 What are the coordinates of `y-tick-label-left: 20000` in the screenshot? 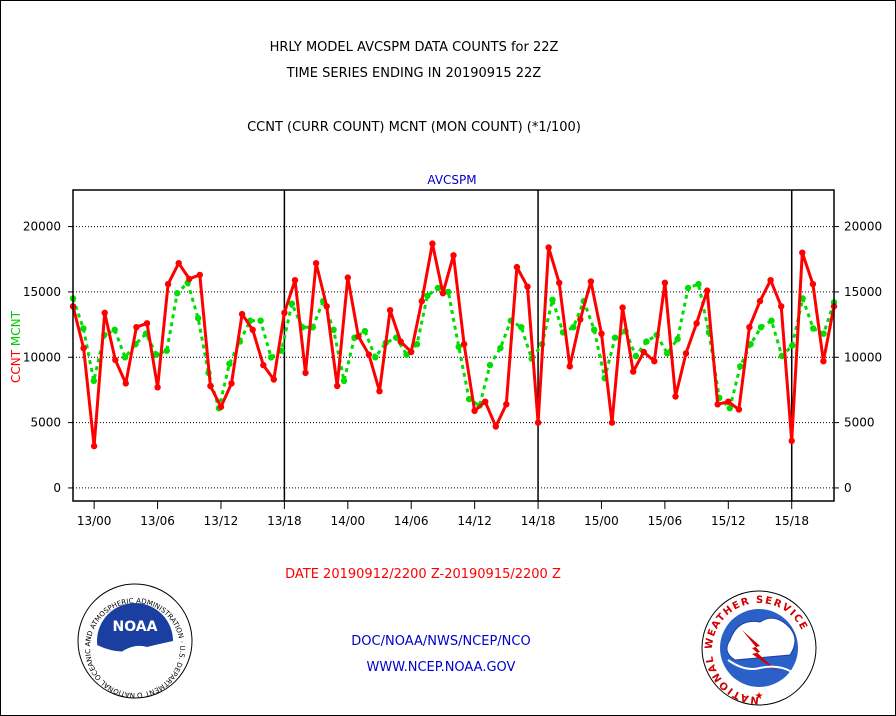 It's located at (42, 227).